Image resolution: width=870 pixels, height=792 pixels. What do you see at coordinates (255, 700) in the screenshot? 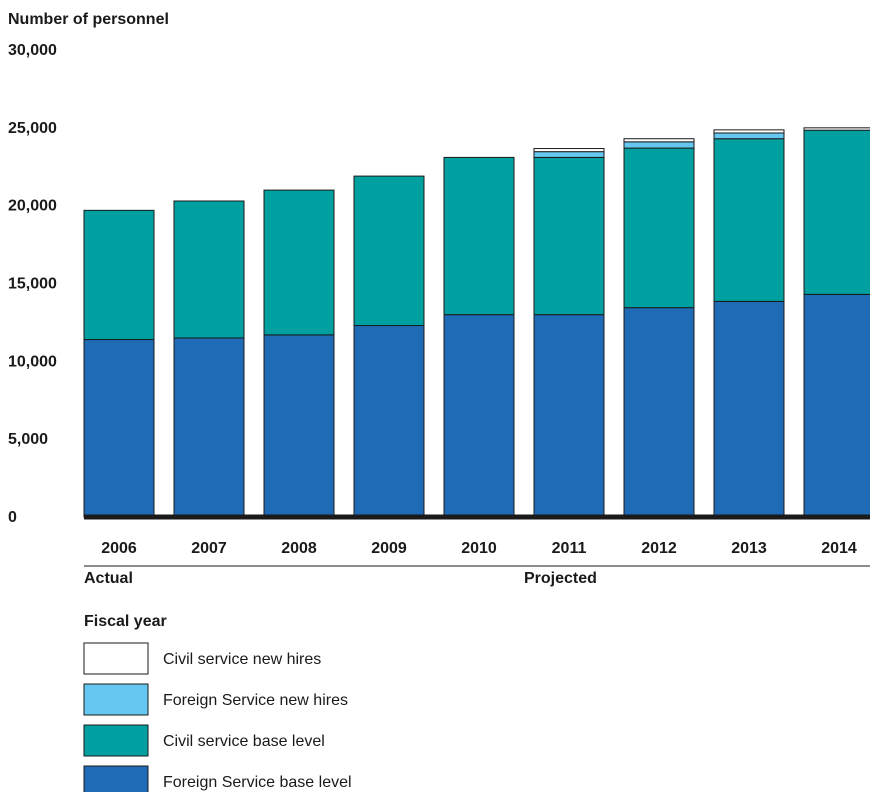
I see `legend-label: Foreign Service new hires` at bounding box center [255, 700].